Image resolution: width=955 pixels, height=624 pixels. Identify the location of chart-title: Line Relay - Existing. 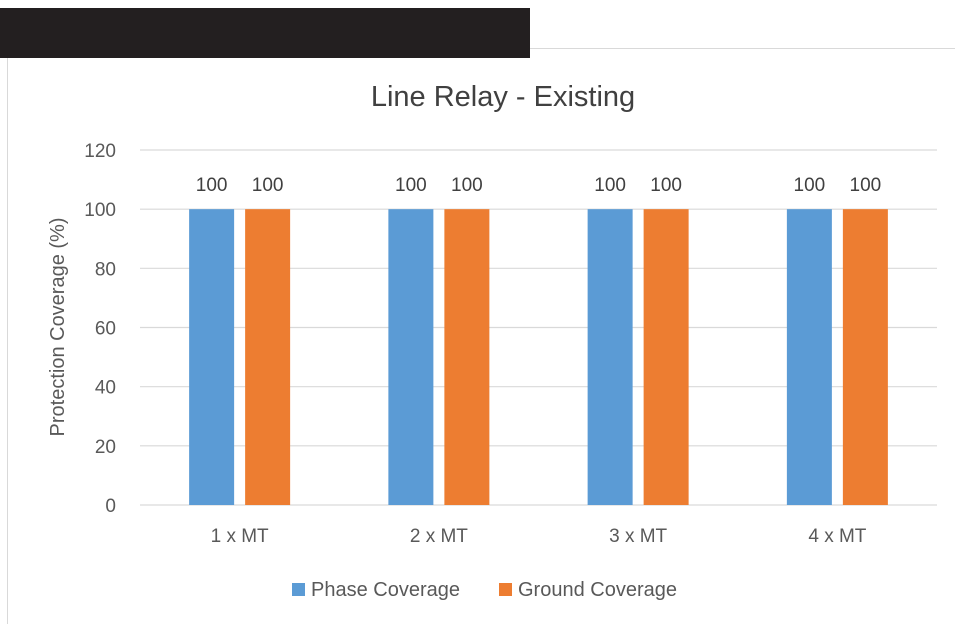
(503, 97).